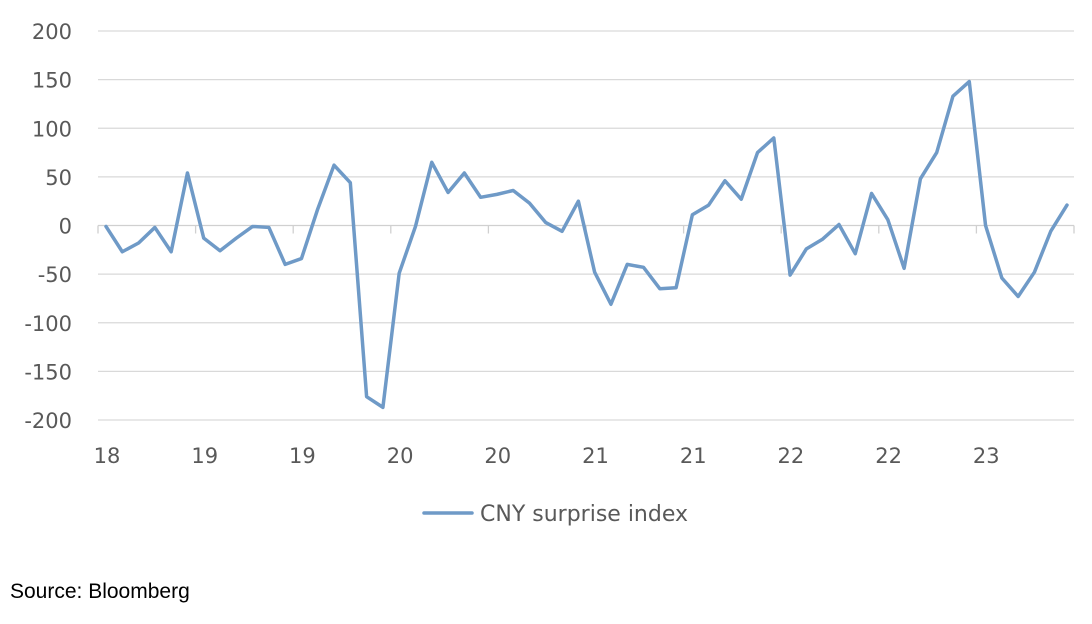 Image resolution: width=1092 pixels, height=624 pixels. Describe the element at coordinates (584, 514) in the screenshot. I see `legend-label: CNY surprise index` at that location.